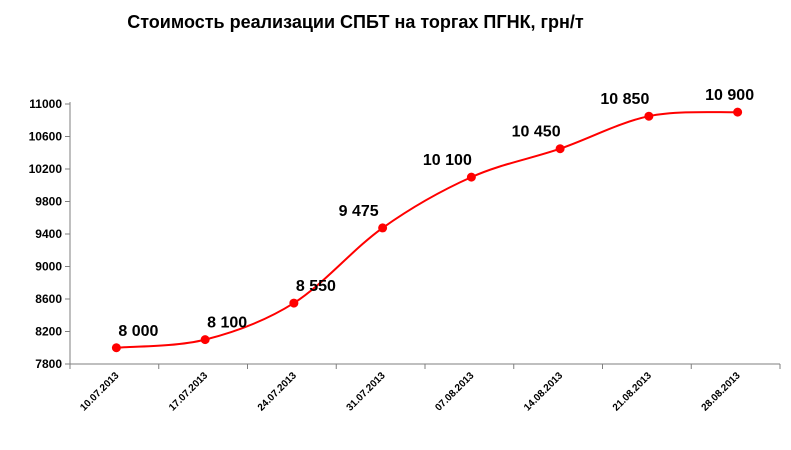 This screenshot has width=791, height=450. I want to click on x-tick-label: 21.08.2013, so click(632, 391).